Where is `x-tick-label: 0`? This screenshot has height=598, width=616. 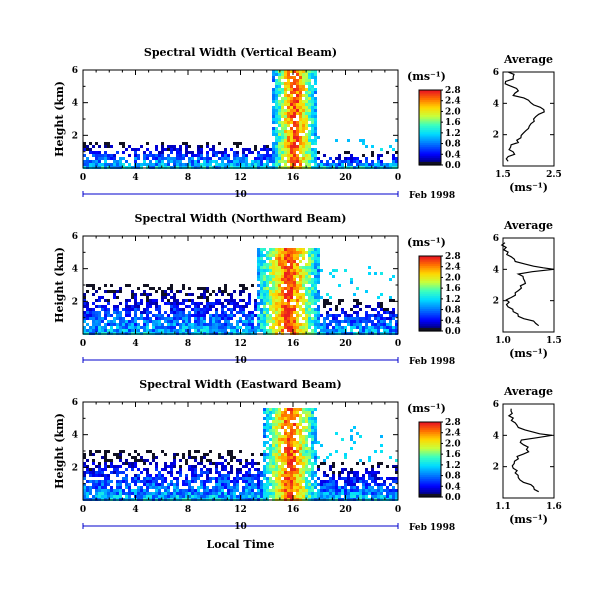 x-tick-label: 0 is located at coordinates (83, 344).